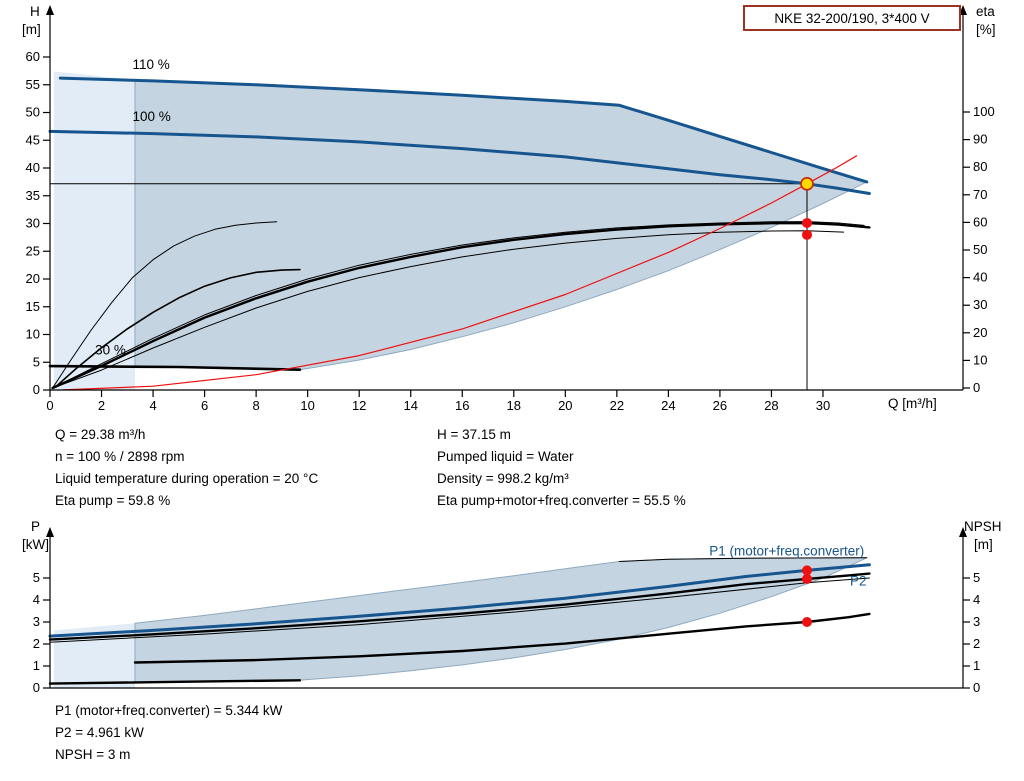  Describe the element at coordinates (100, 434) in the screenshot. I see `info-flow: Q = 29.38 m³/h` at that location.